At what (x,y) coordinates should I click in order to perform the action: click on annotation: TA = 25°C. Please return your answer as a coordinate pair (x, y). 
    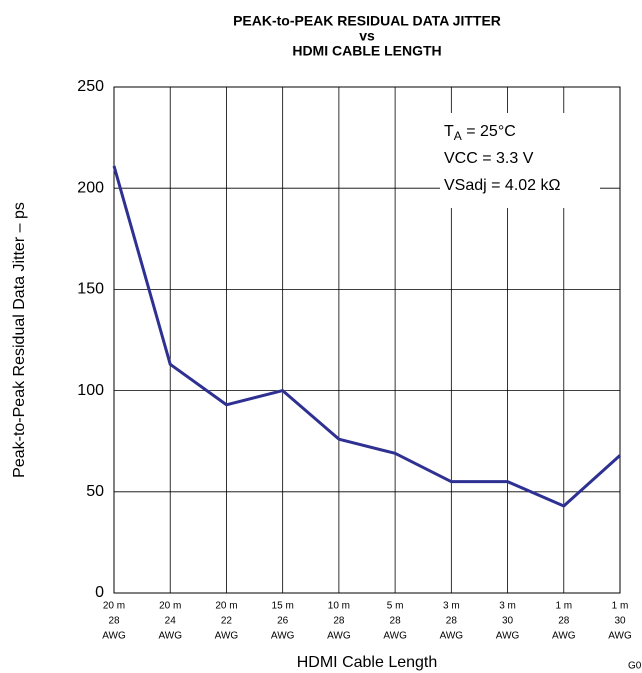
    Looking at the image, I should click on (480, 133).